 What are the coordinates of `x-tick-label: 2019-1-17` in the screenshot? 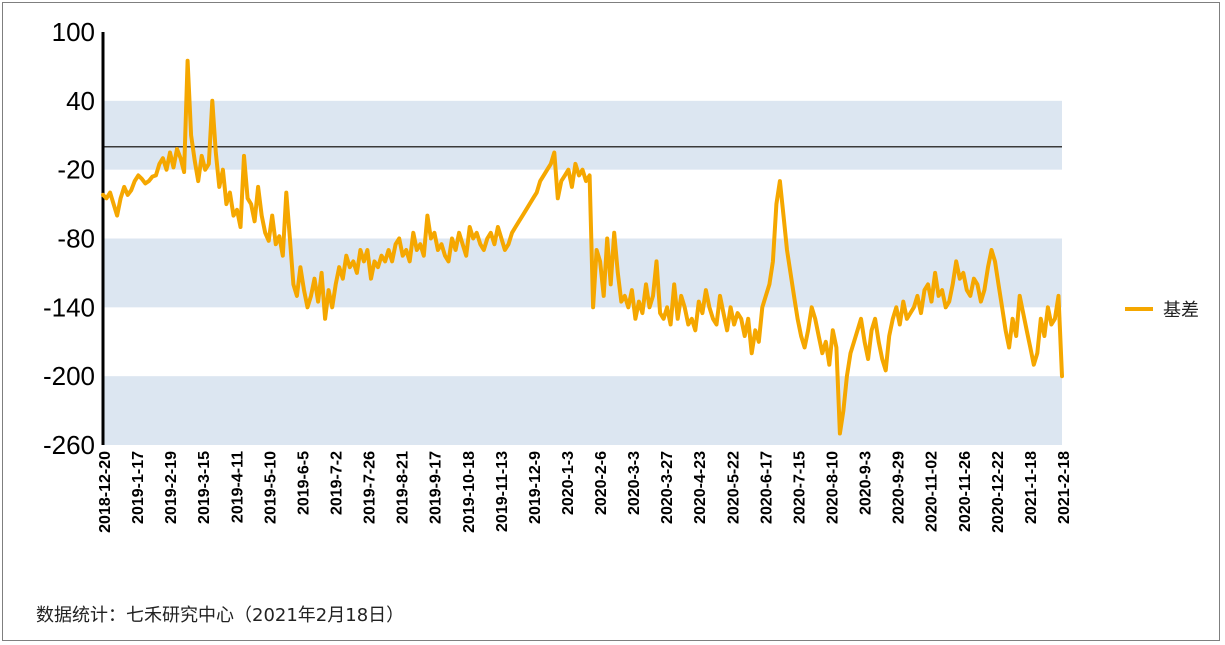 It's located at (138, 487).